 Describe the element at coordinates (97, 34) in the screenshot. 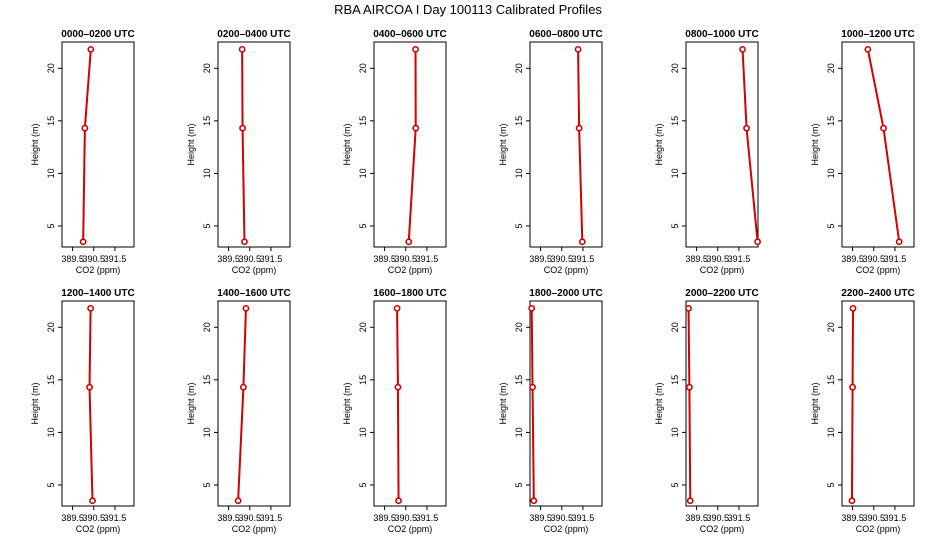

I see `panel-title: 0000–0200 UTC` at that location.